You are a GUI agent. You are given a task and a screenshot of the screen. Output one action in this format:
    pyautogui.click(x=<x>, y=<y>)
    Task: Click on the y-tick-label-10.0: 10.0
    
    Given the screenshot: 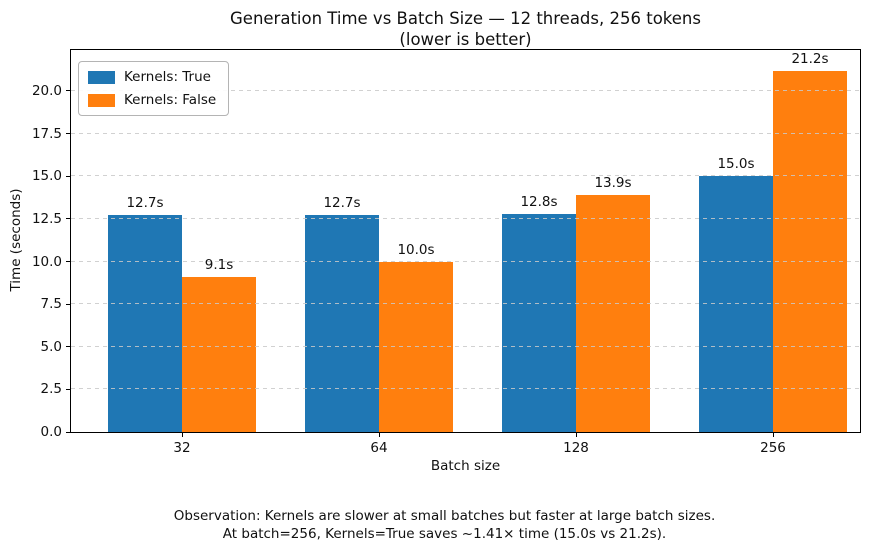 What is the action you would take?
    pyautogui.click(x=46, y=261)
    